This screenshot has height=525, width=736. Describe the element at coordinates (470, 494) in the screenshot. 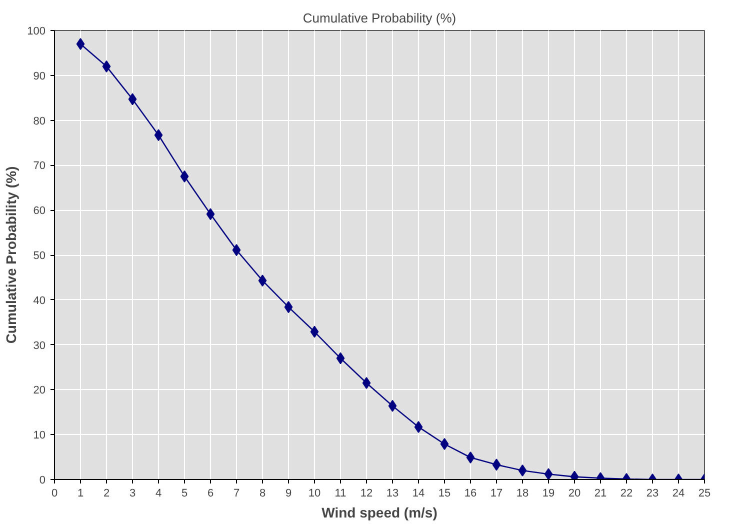

I see `x-tick-label: 16` at that location.